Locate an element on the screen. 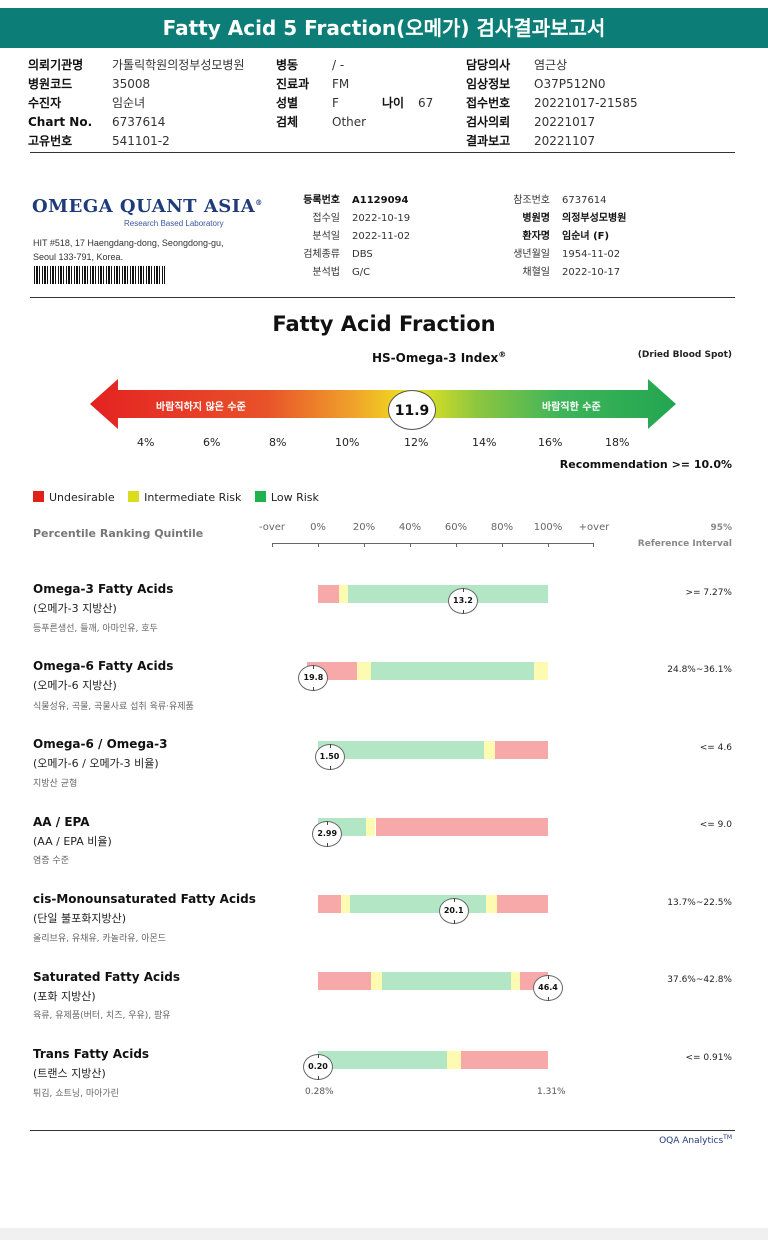 The image size is (768, 1240). lab-logo-sub: Research Based Laboratory is located at coordinates (174, 223).